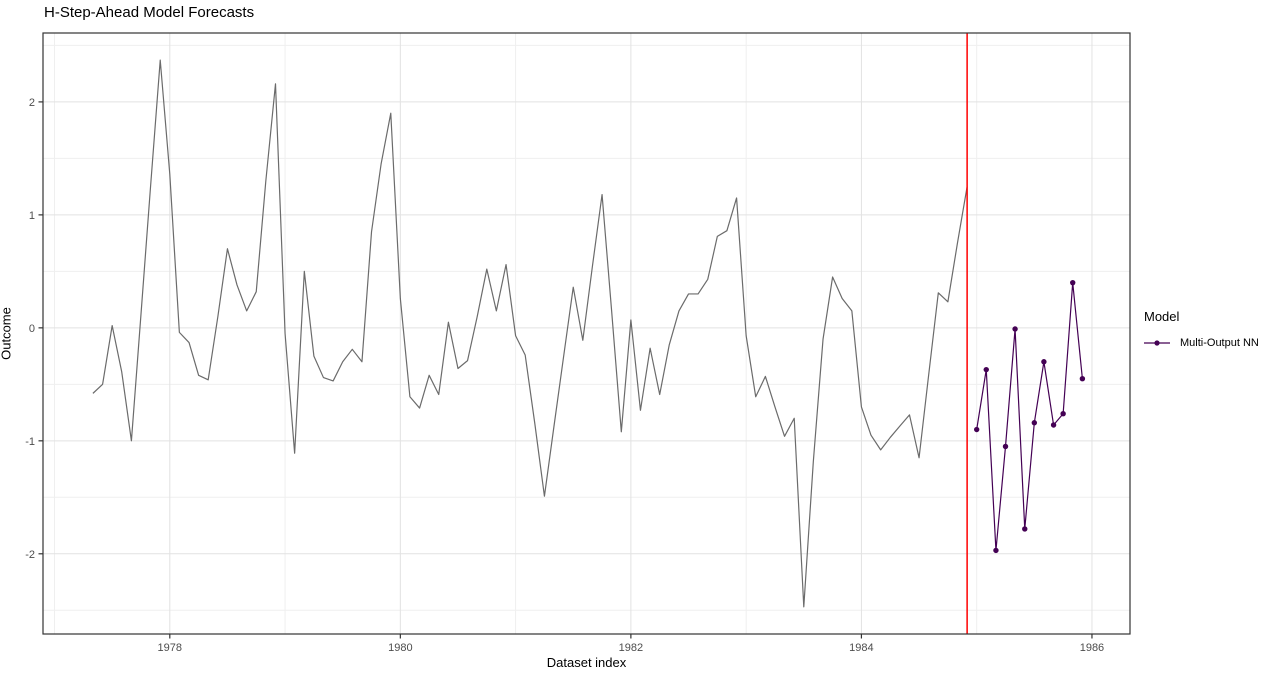 This screenshot has width=1282, height=677. What do you see at coordinates (1162, 316) in the screenshot?
I see `legend-title: Model` at bounding box center [1162, 316].